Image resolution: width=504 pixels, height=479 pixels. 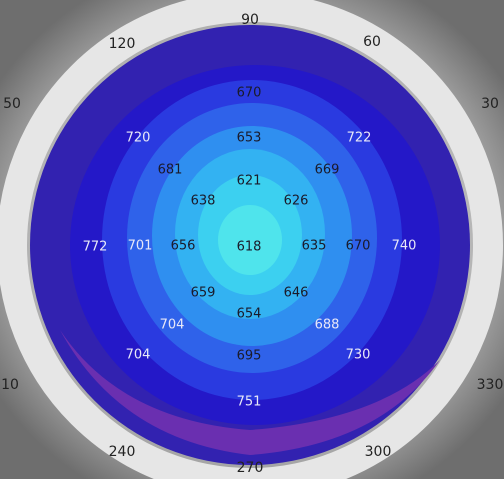 I want to click on thickness-reading: 669, so click(x=327, y=170).